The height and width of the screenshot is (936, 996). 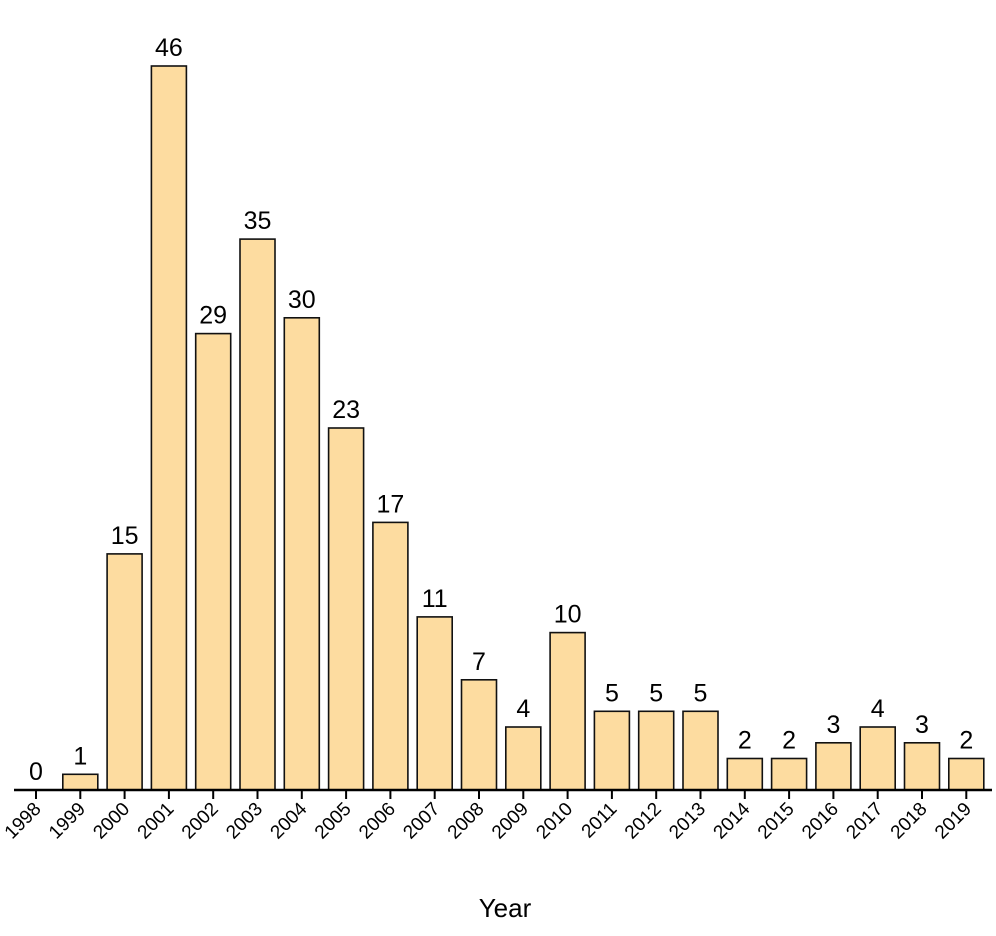 What do you see at coordinates (390, 504) in the screenshot?
I see `data-label-2006: 17` at bounding box center [390, 504].